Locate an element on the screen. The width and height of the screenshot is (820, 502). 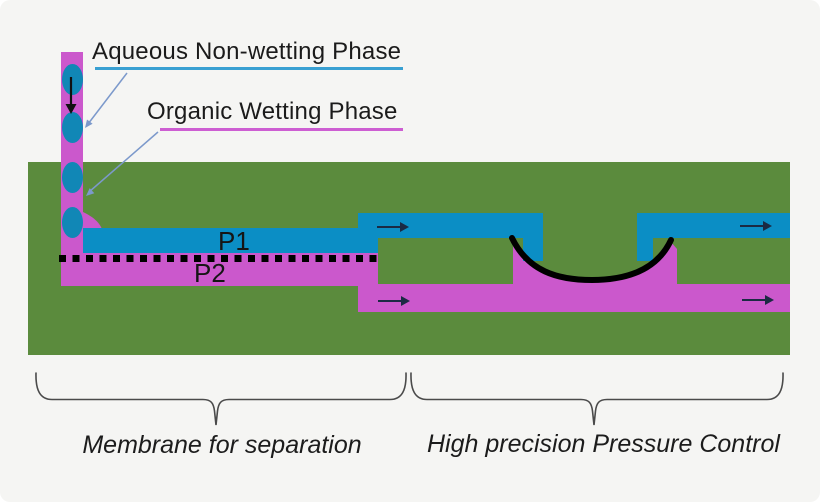
aqueous-upper-right-channel is located at coordinates (713, 225).